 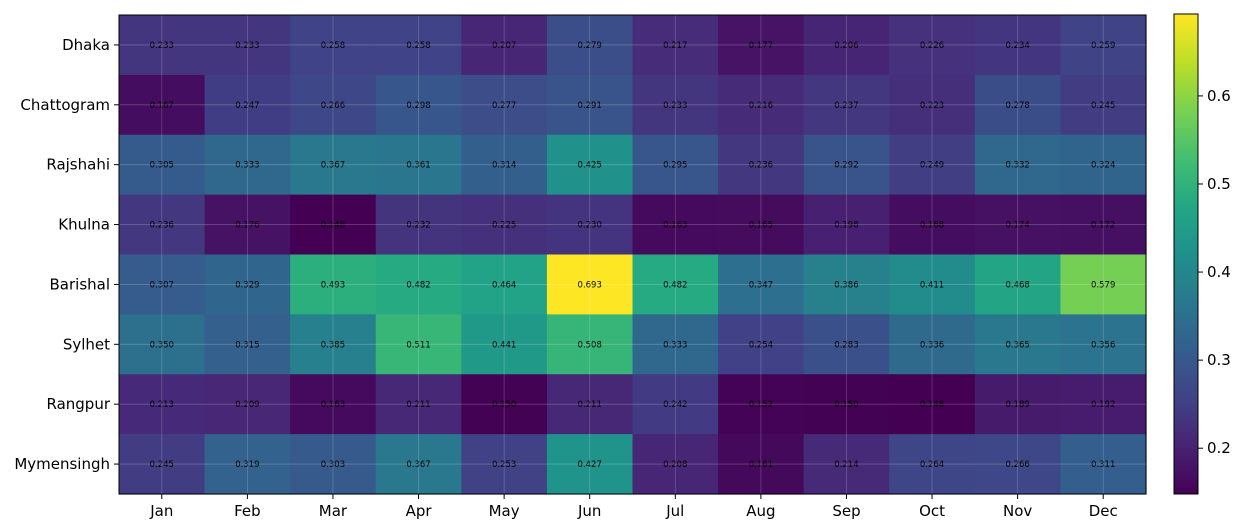 I want to click on cell-value-label: 0.161, so click(x=761, y=465).